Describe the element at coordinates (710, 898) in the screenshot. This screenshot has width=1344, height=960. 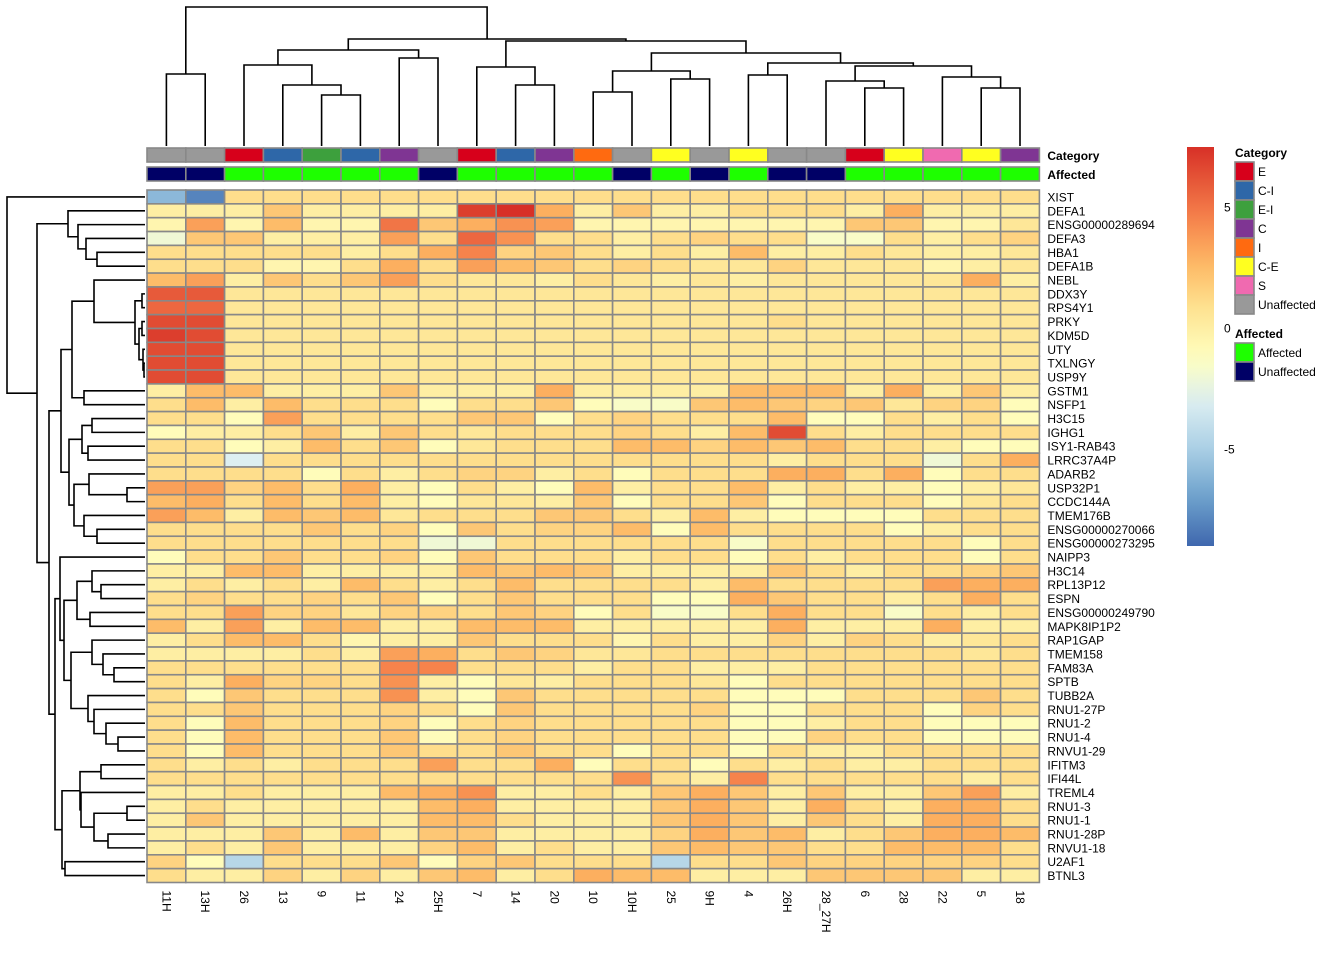
I see `column-label: 9H` at that location.